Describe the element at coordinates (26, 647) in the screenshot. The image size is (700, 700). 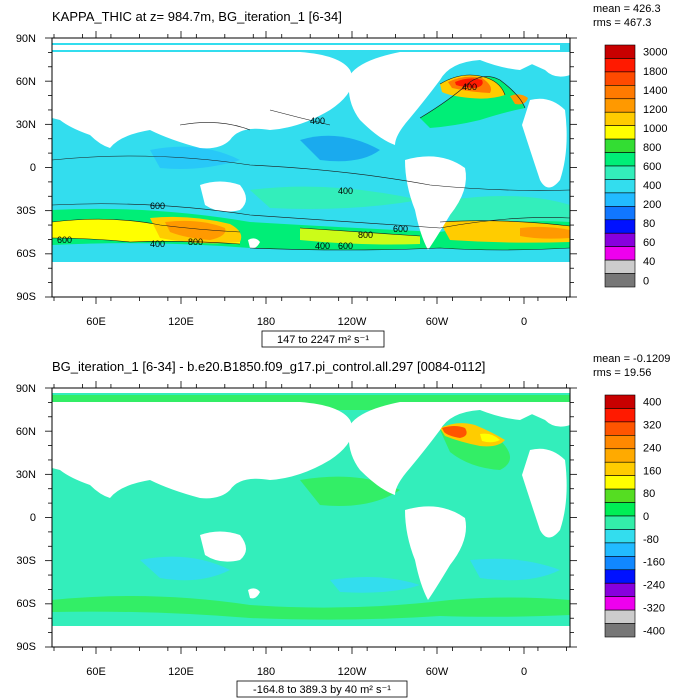
I see `lat-tick-label: 90S` at that location.